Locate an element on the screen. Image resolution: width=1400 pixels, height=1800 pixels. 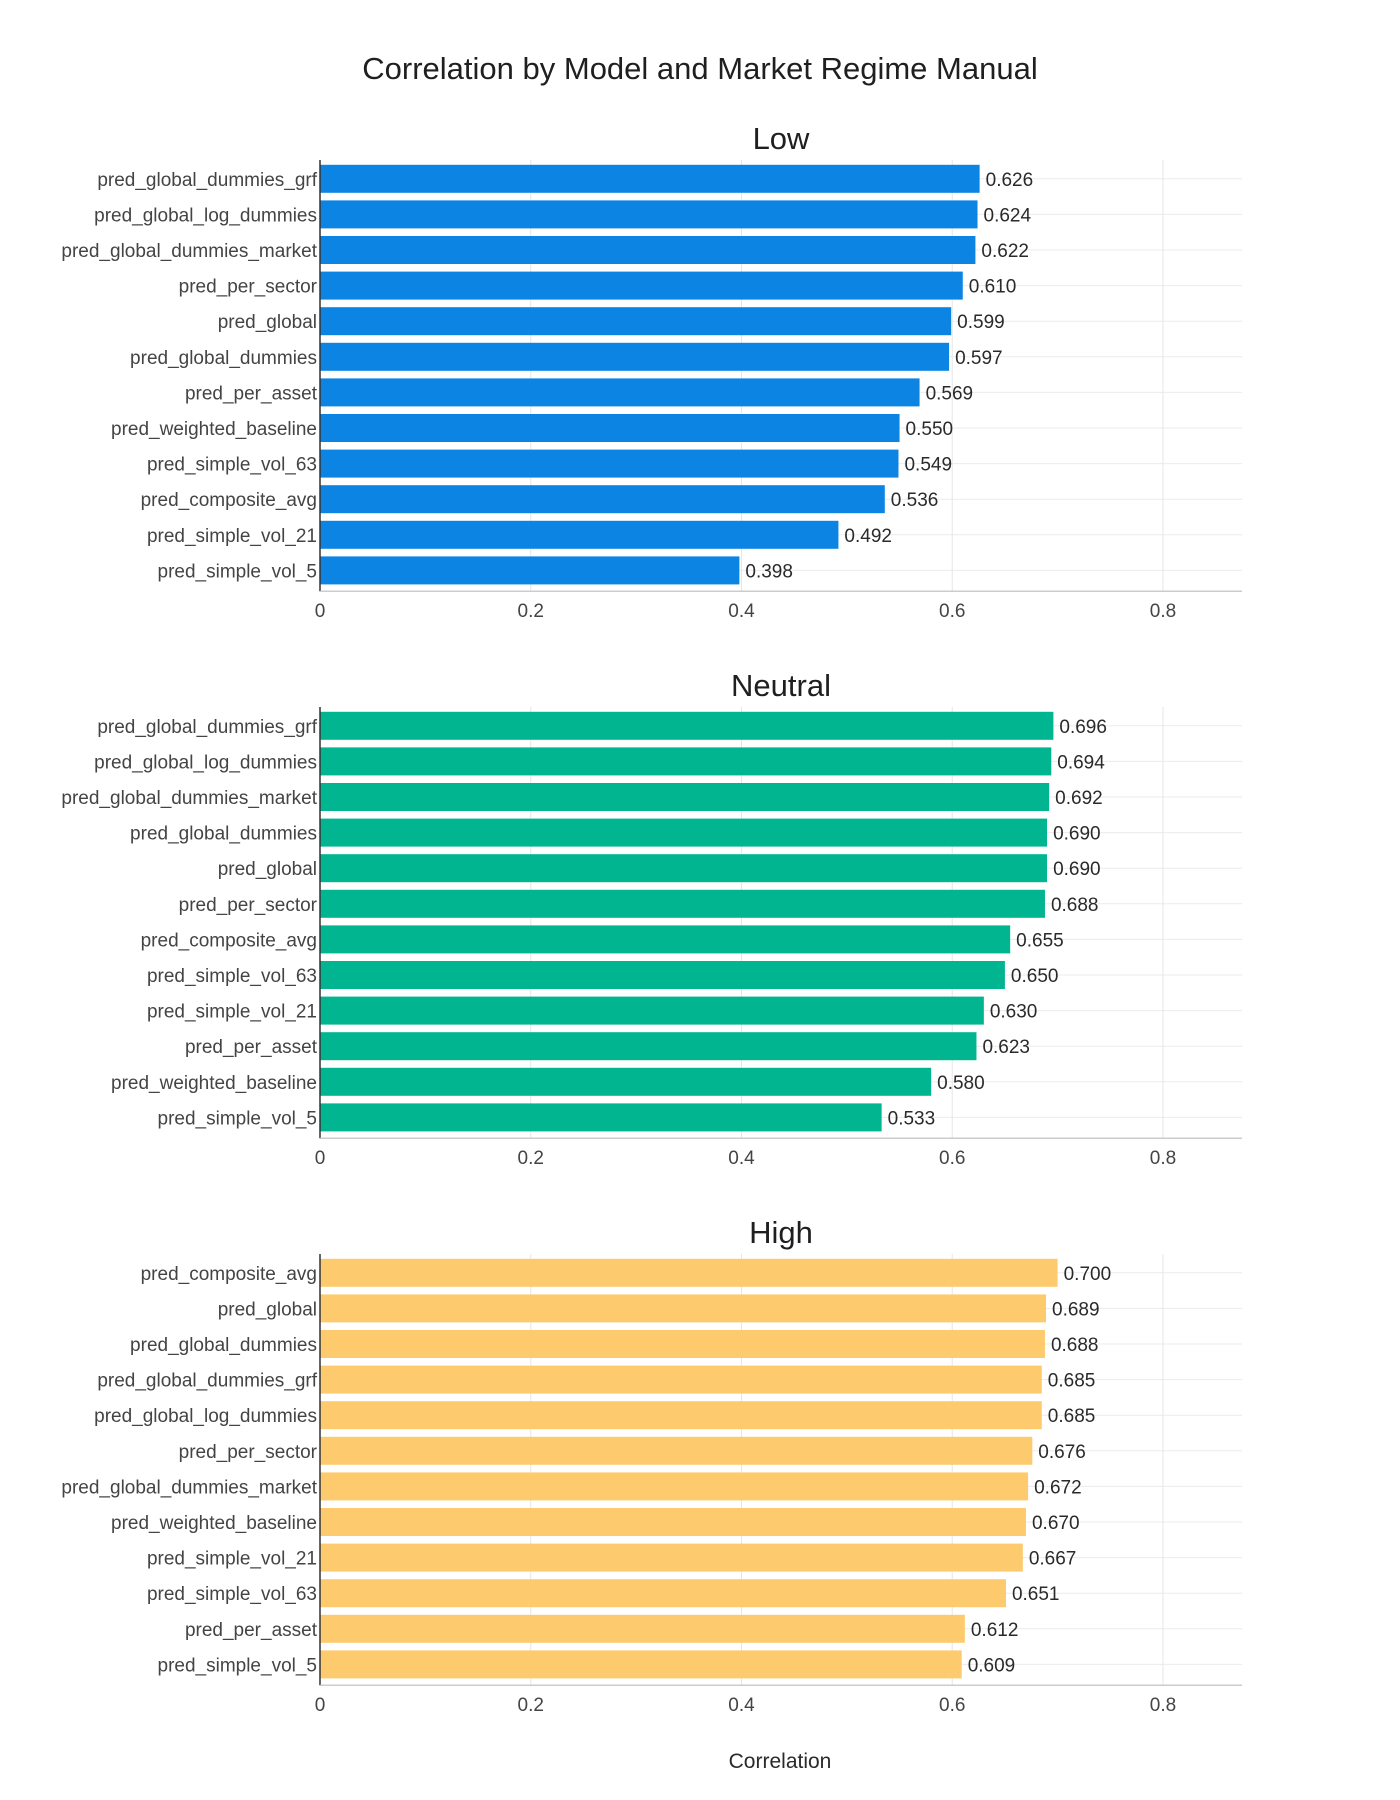
x-axis-title: Correlation is located at coordinates (780, 1761).